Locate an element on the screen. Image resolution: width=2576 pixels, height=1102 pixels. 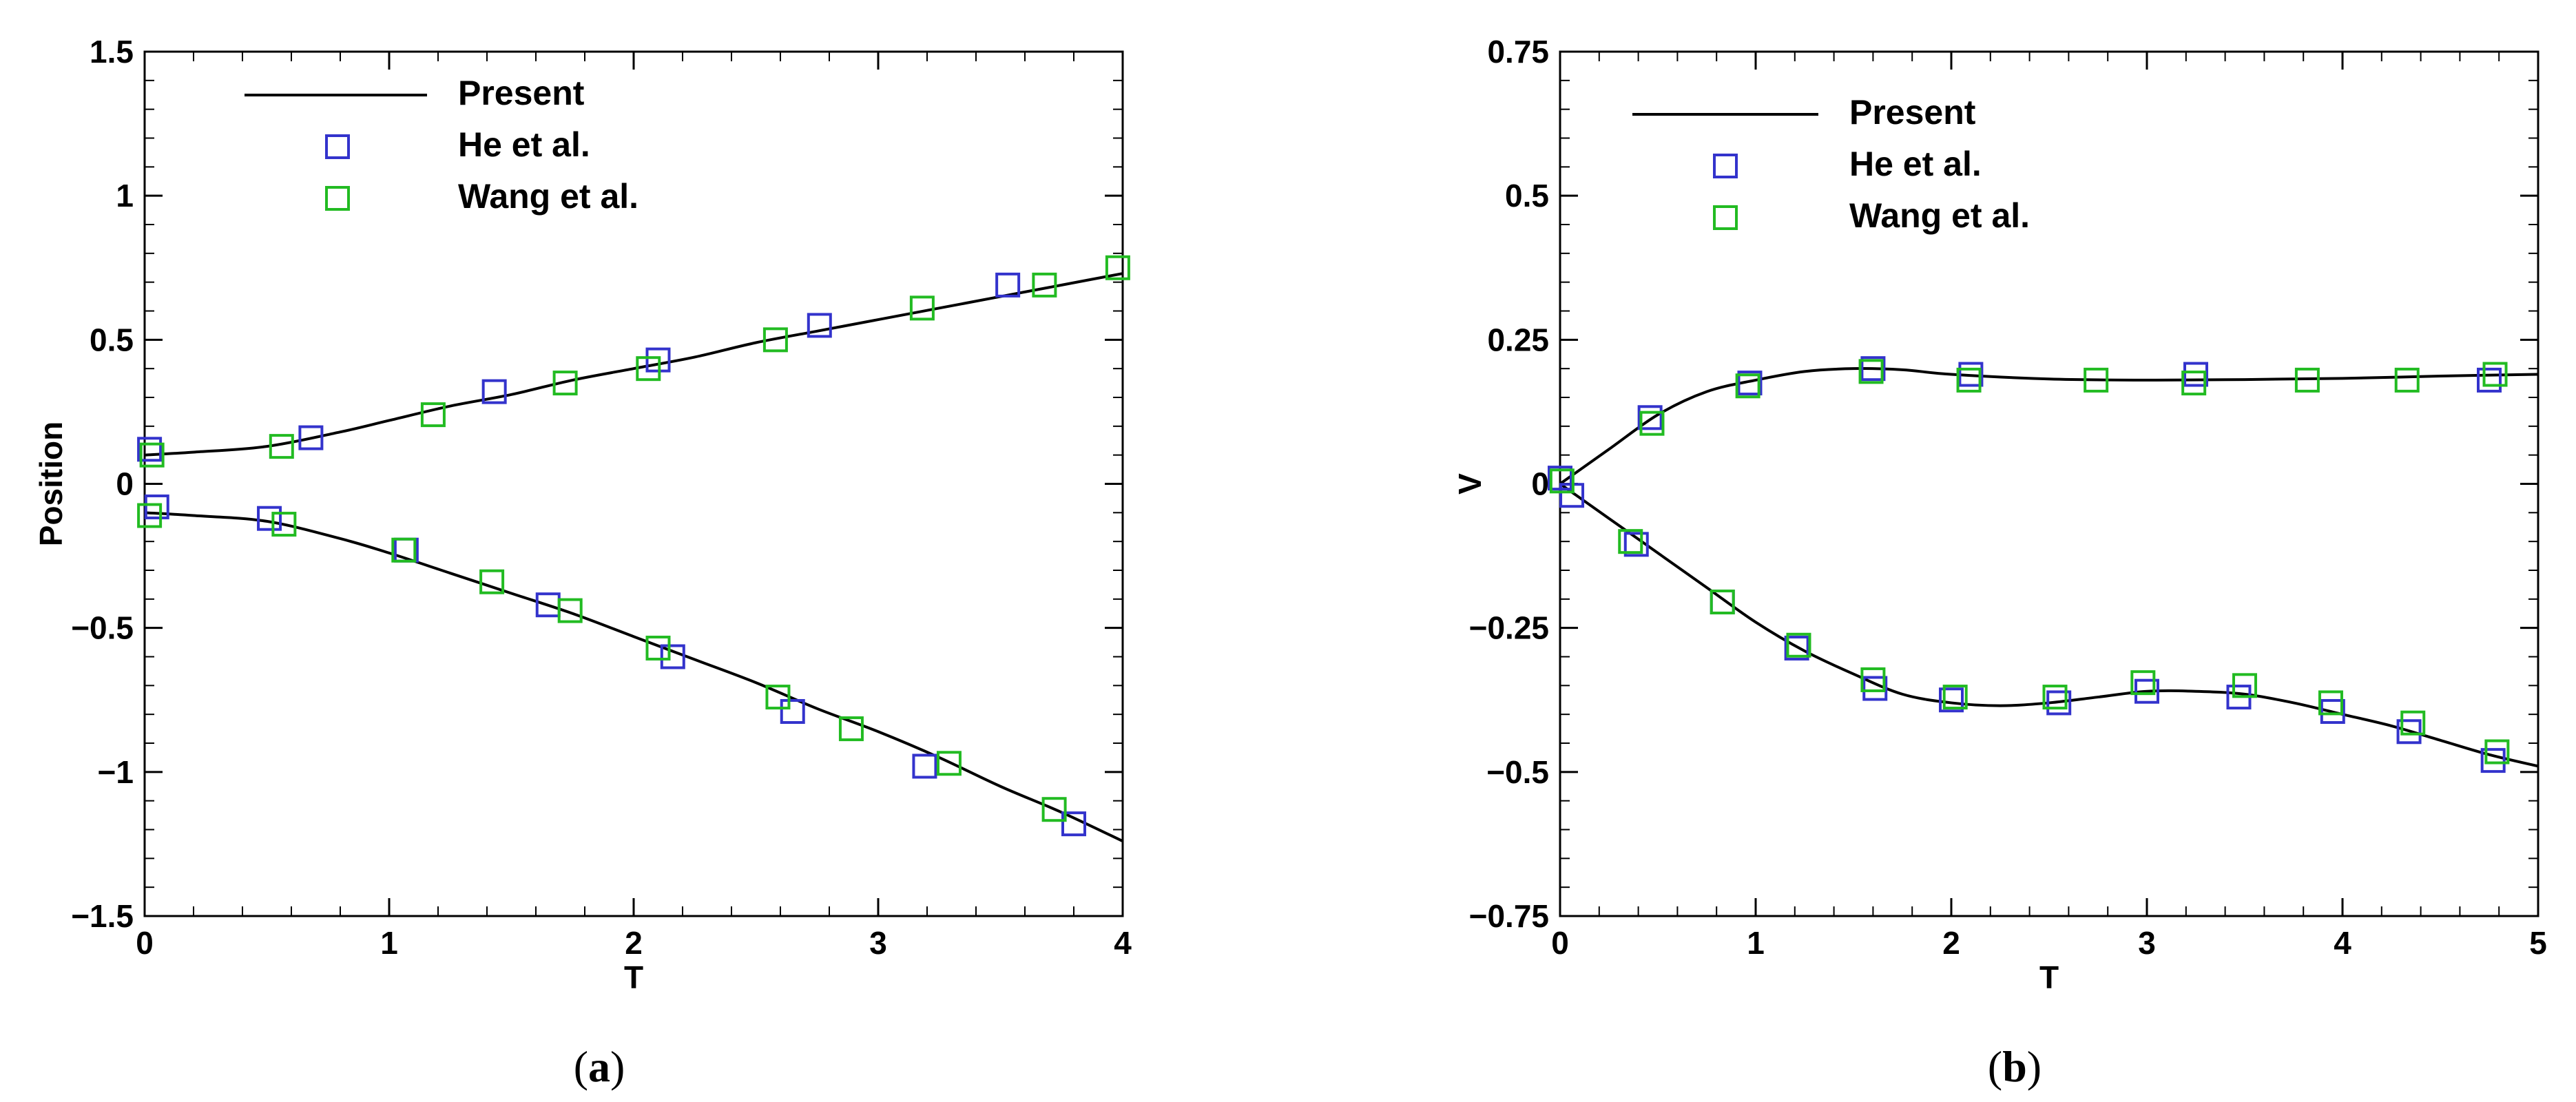
y-tick-label: 1.5 is located at coordinates (112, 52).